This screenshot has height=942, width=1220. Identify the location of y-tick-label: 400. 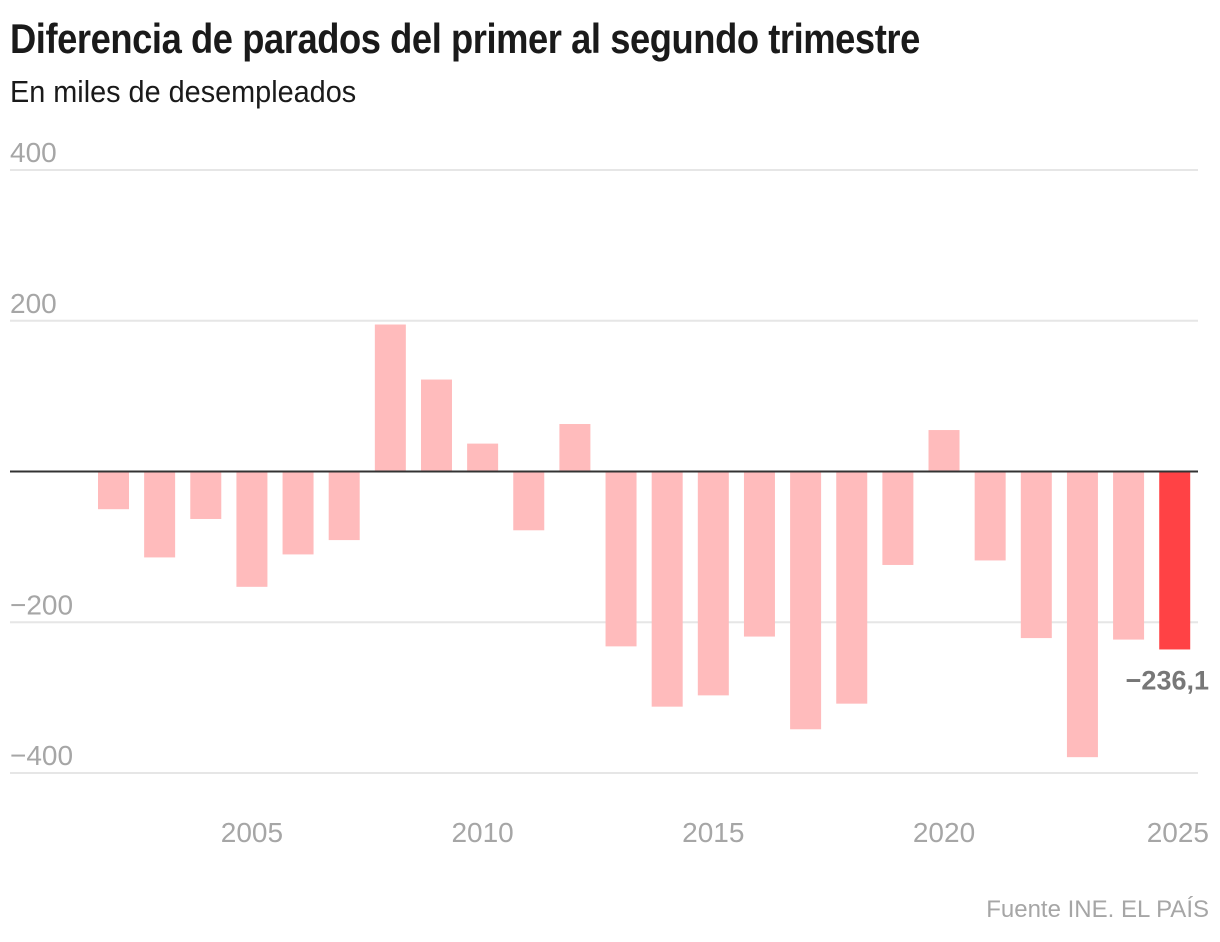
(33, 152).